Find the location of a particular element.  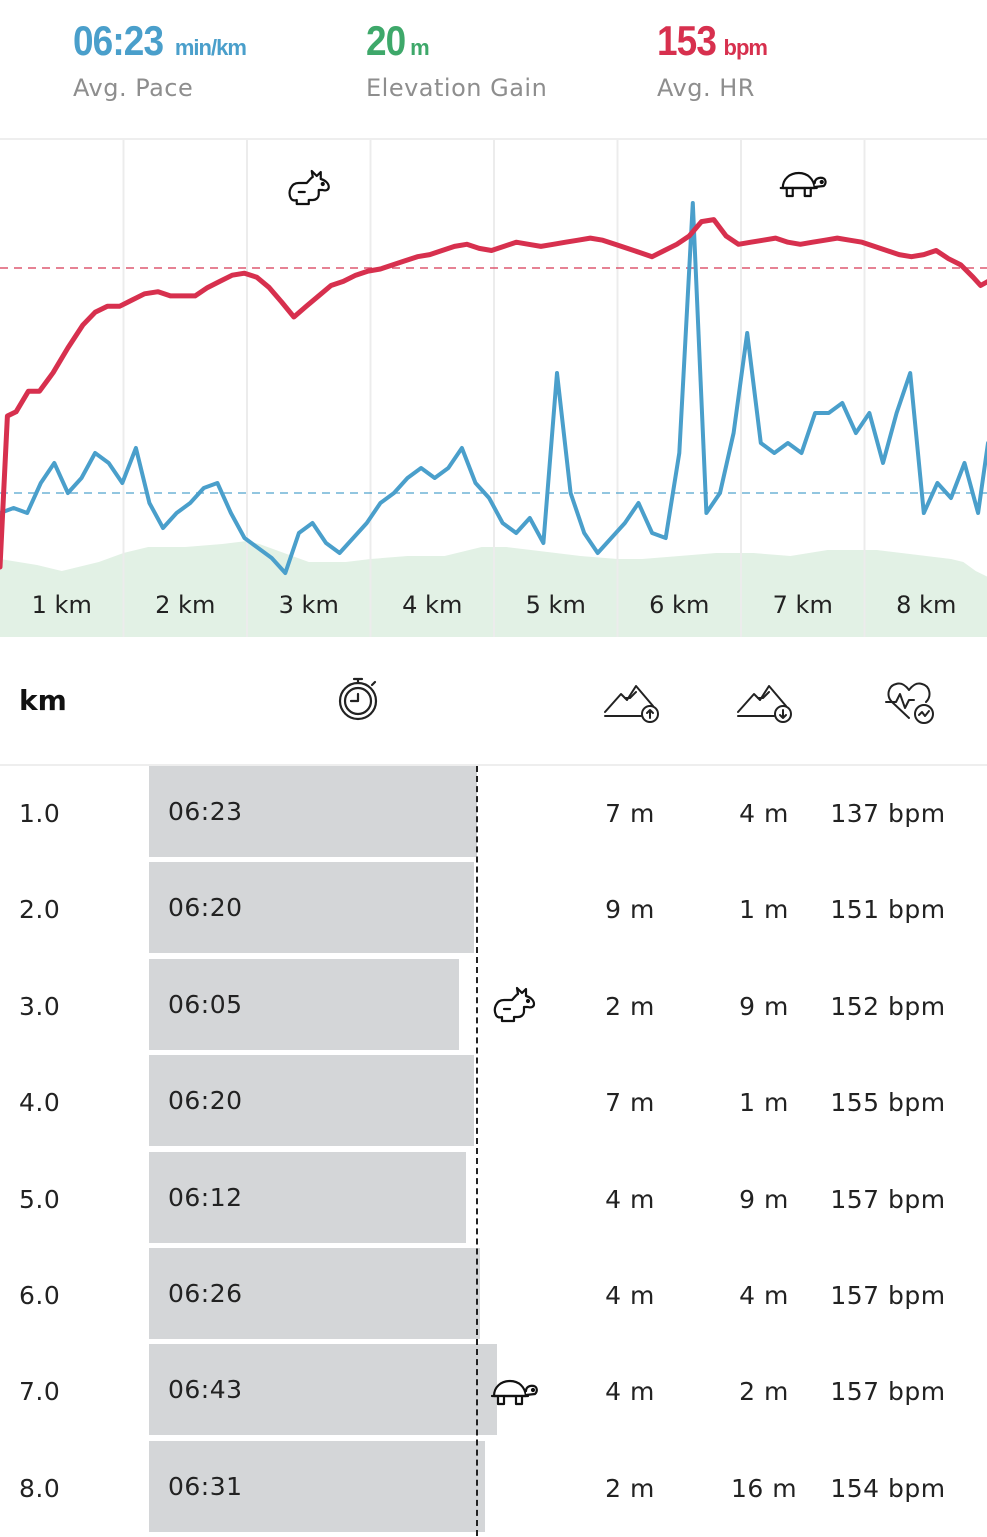

avg-pace-label: Avg. Pace is located at coordinates (133, 88).